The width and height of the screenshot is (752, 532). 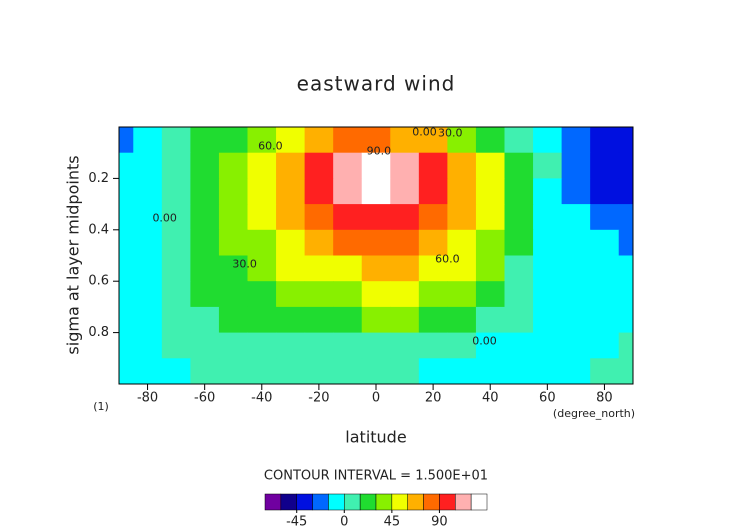 What do you see at coordinates (73, 254) in the screenshot?
I see `y-axis-label: sigma at layer midpoints` at bounding box center [73, 254].